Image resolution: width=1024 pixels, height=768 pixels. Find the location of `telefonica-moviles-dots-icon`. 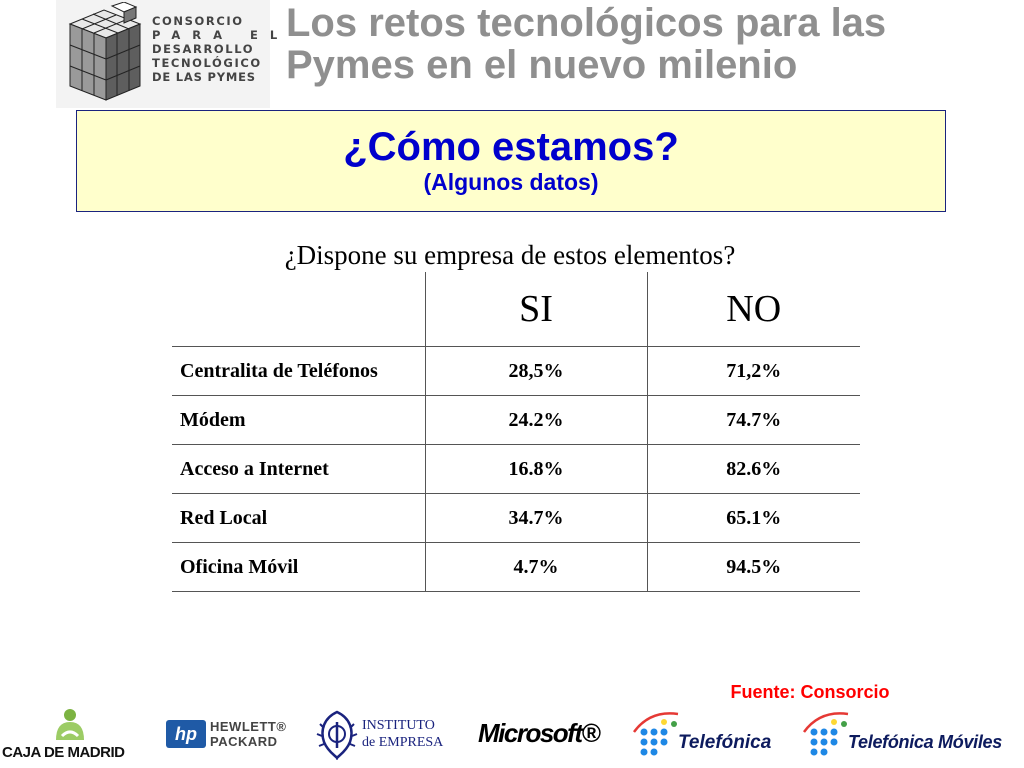

telefonica-moviles-dots-icon is located at coordinates (825, 734).